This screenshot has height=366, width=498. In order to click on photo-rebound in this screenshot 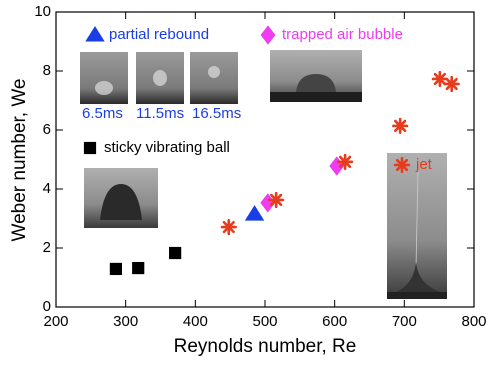, I will do `click(159, 78)`.